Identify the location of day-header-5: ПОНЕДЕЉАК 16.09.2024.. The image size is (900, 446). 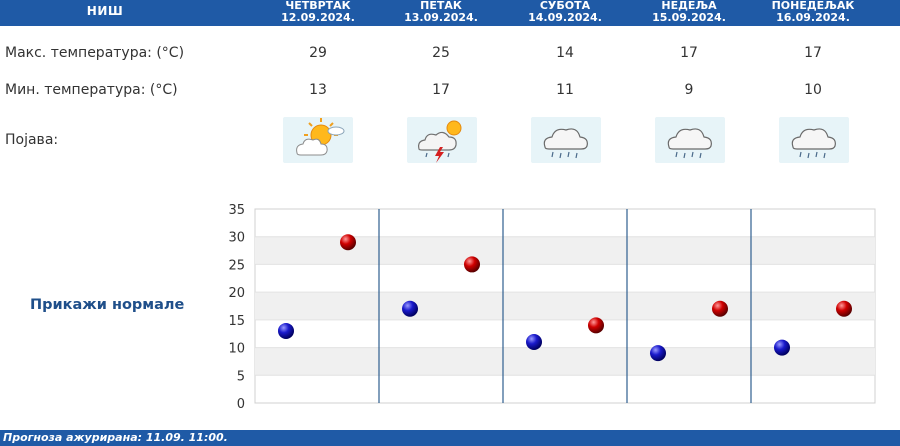
(813, 12).